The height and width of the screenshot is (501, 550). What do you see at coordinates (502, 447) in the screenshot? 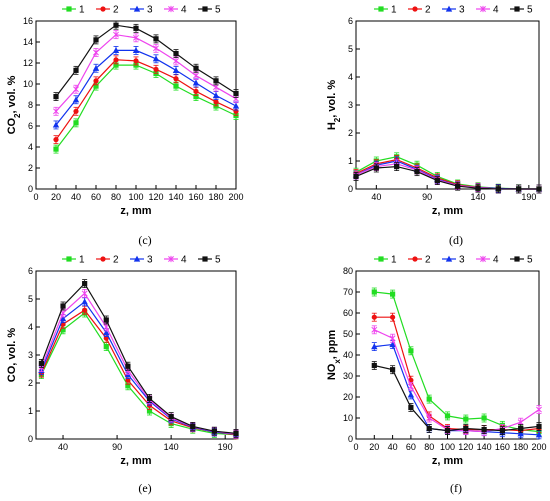
I see `x-tick-label: 160` at bounding box center [502, 447].